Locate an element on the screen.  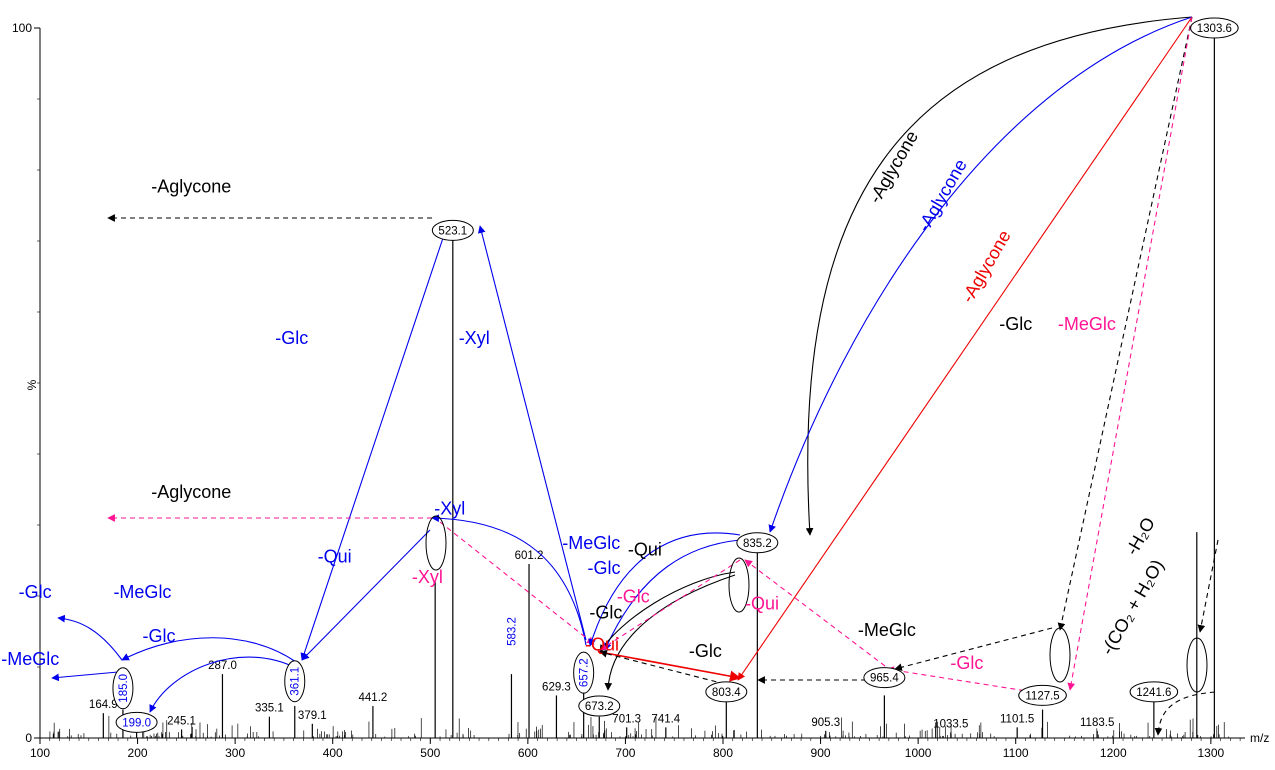
ion-label-673.2: 673.2 is located at coordinates (599, 706).